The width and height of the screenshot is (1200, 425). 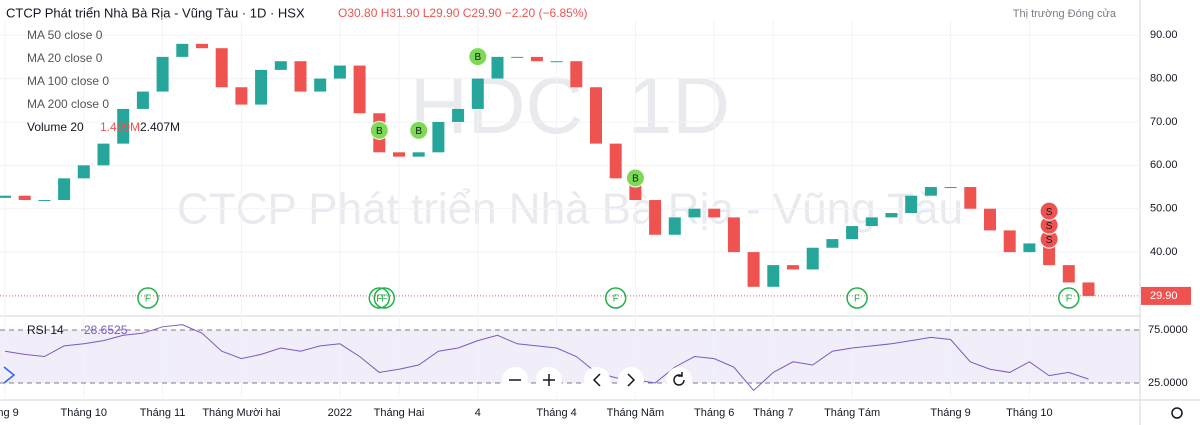 I want to click on x-tick-label: 2022, so click(x=340, y=413).